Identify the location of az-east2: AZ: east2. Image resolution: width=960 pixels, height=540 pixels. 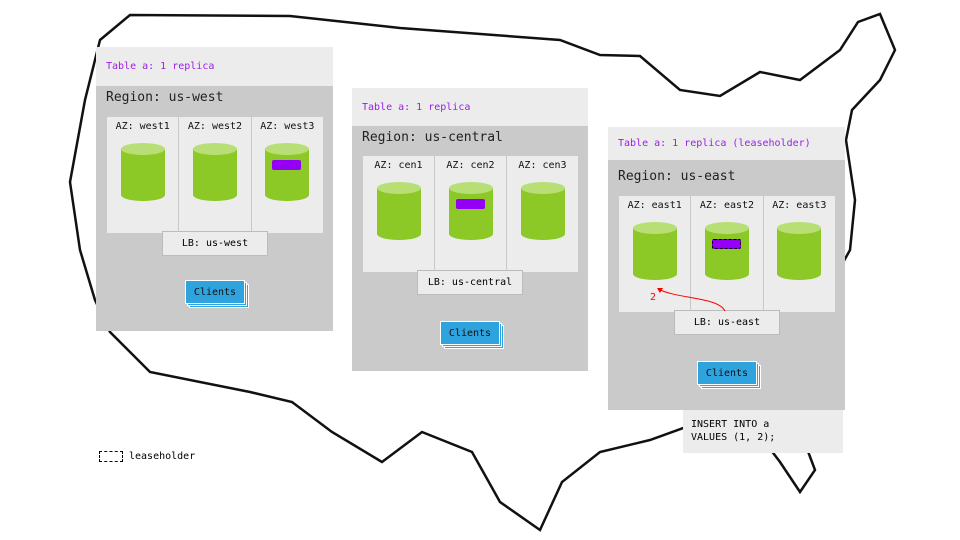
(727, 254).